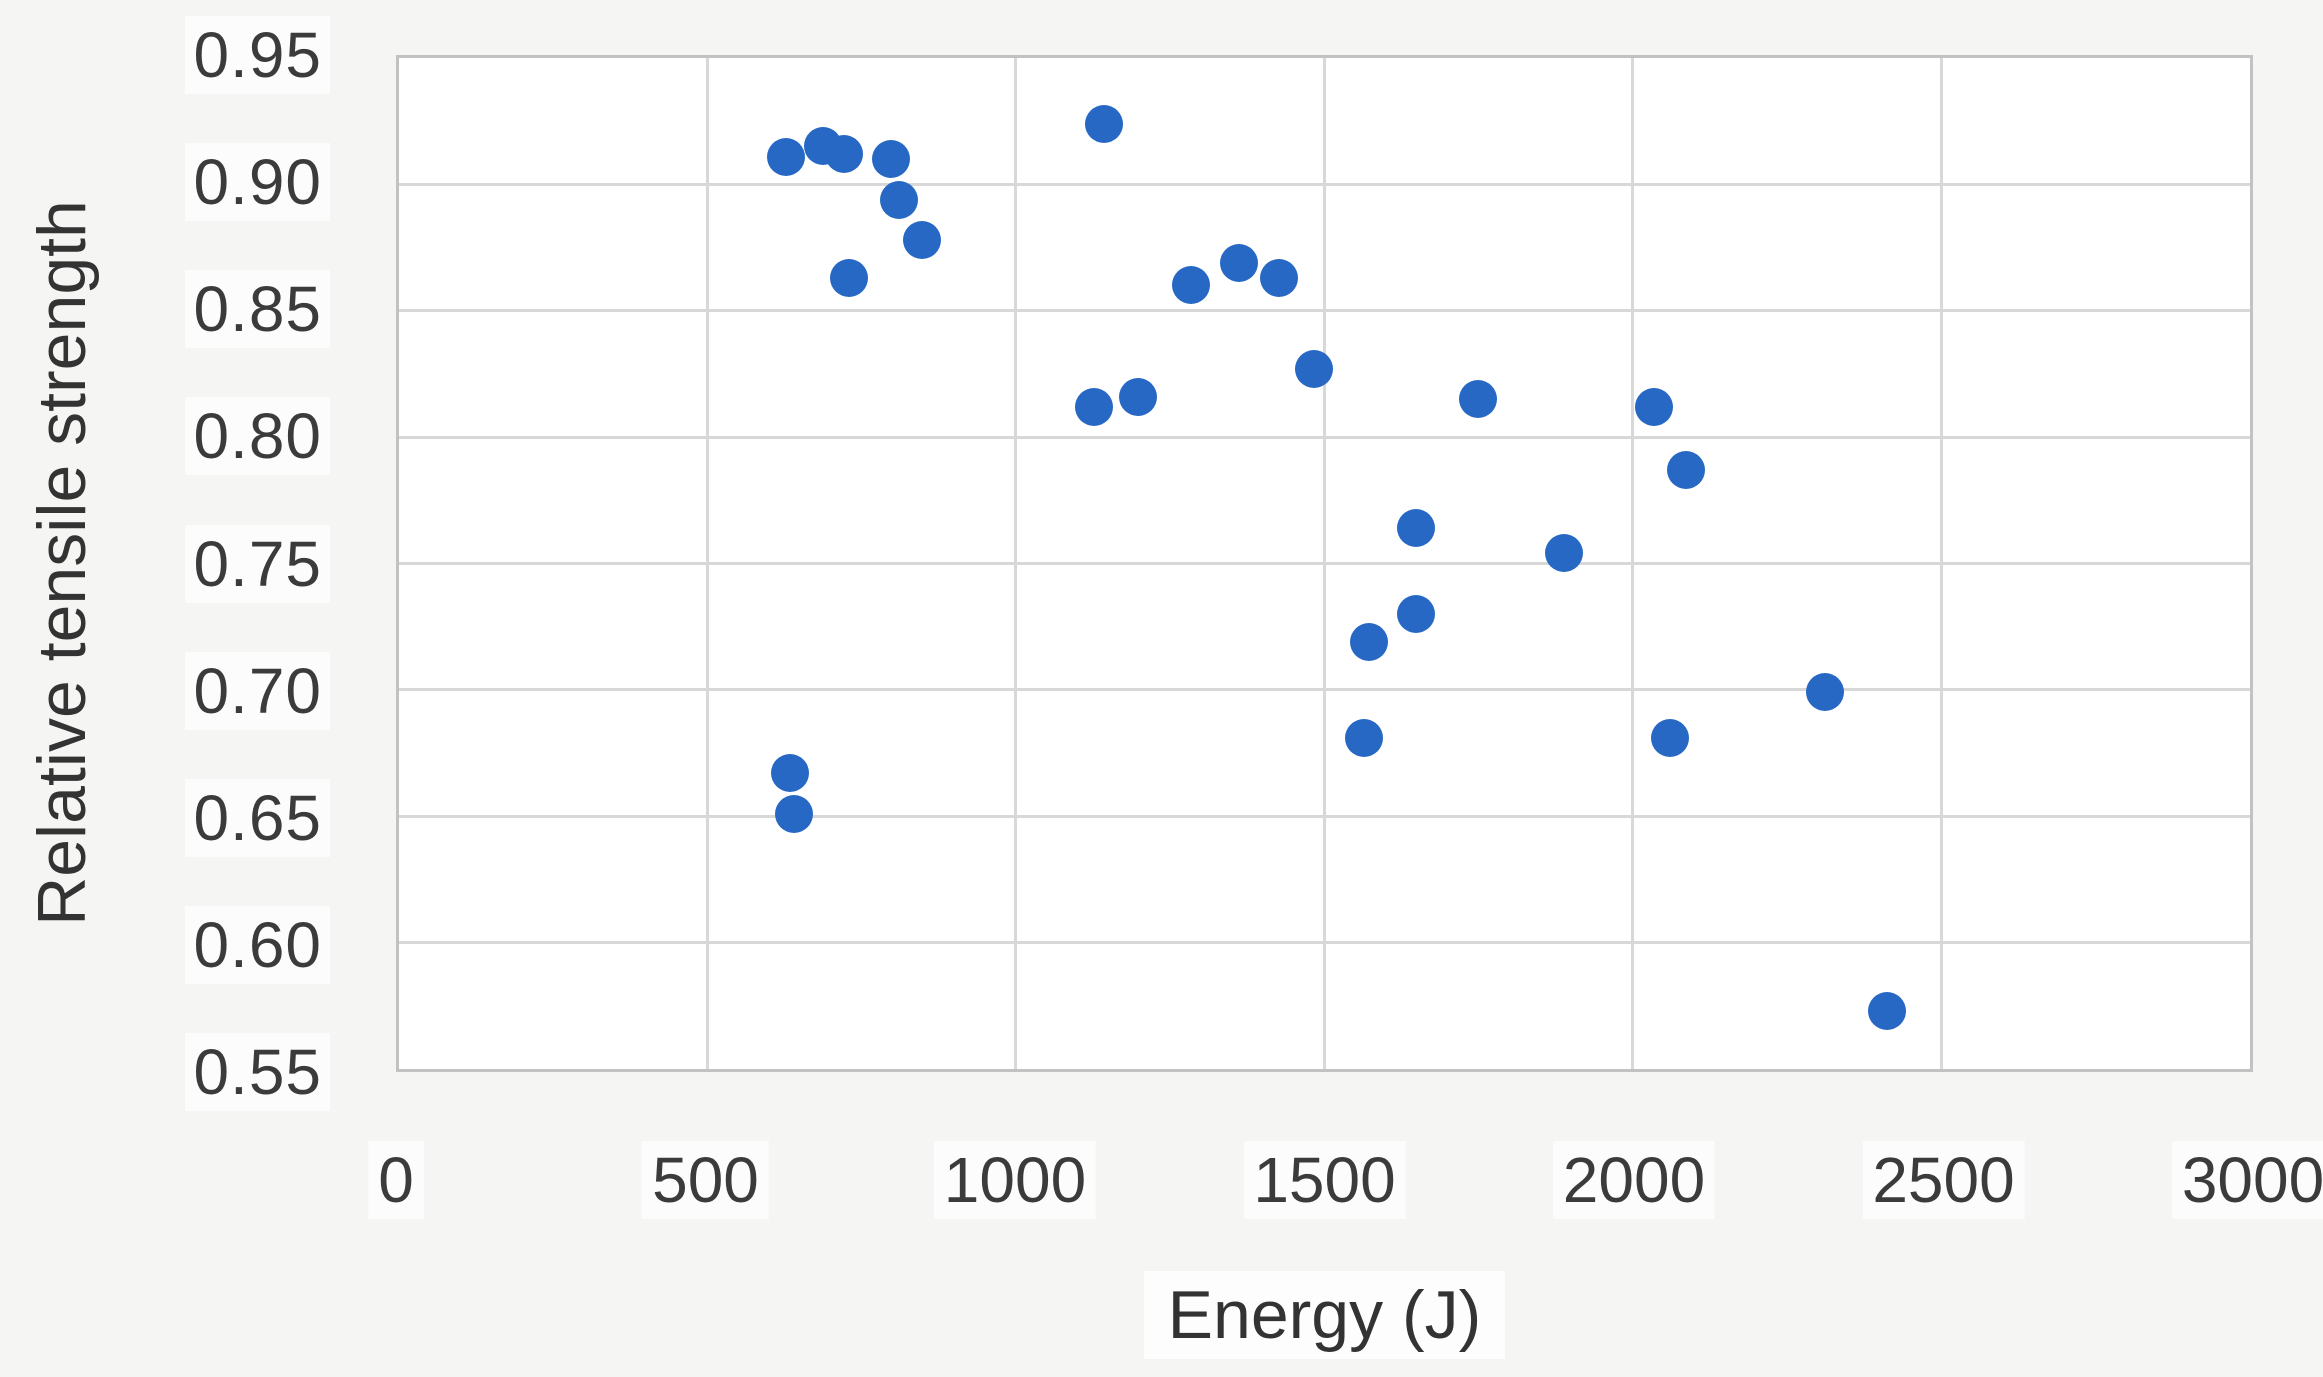 The height and width of the screenshot is (1377, 2323). I want to click on x-axis-tick-labels: 0 500 1000 1500 2000 2500 3000, so click(1345, 1152).